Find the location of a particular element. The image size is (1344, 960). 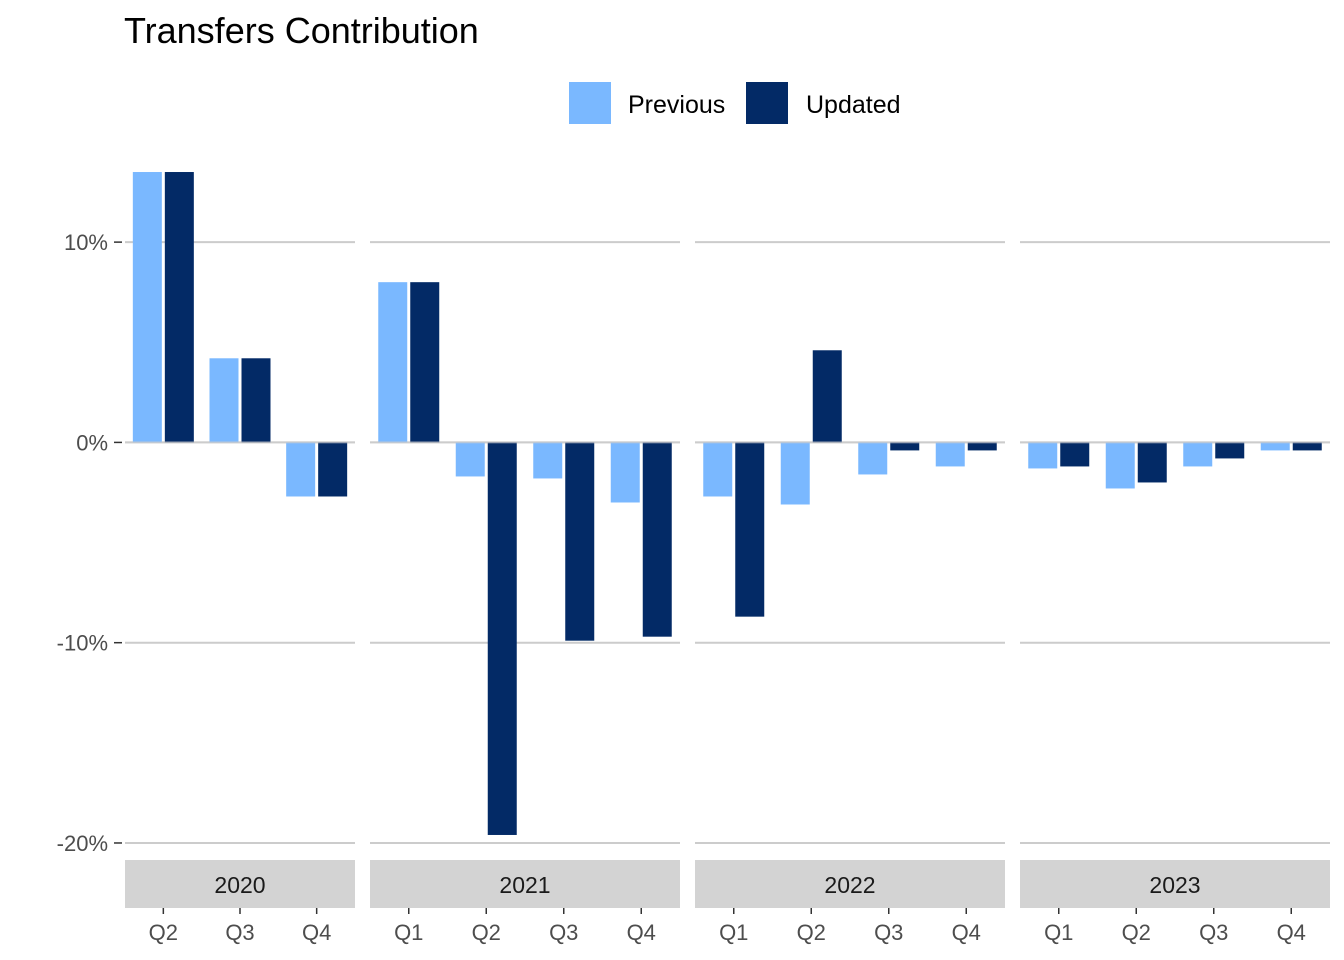

x-tick-label-2022-q4: Q4 is located at coordinates (966, 932).